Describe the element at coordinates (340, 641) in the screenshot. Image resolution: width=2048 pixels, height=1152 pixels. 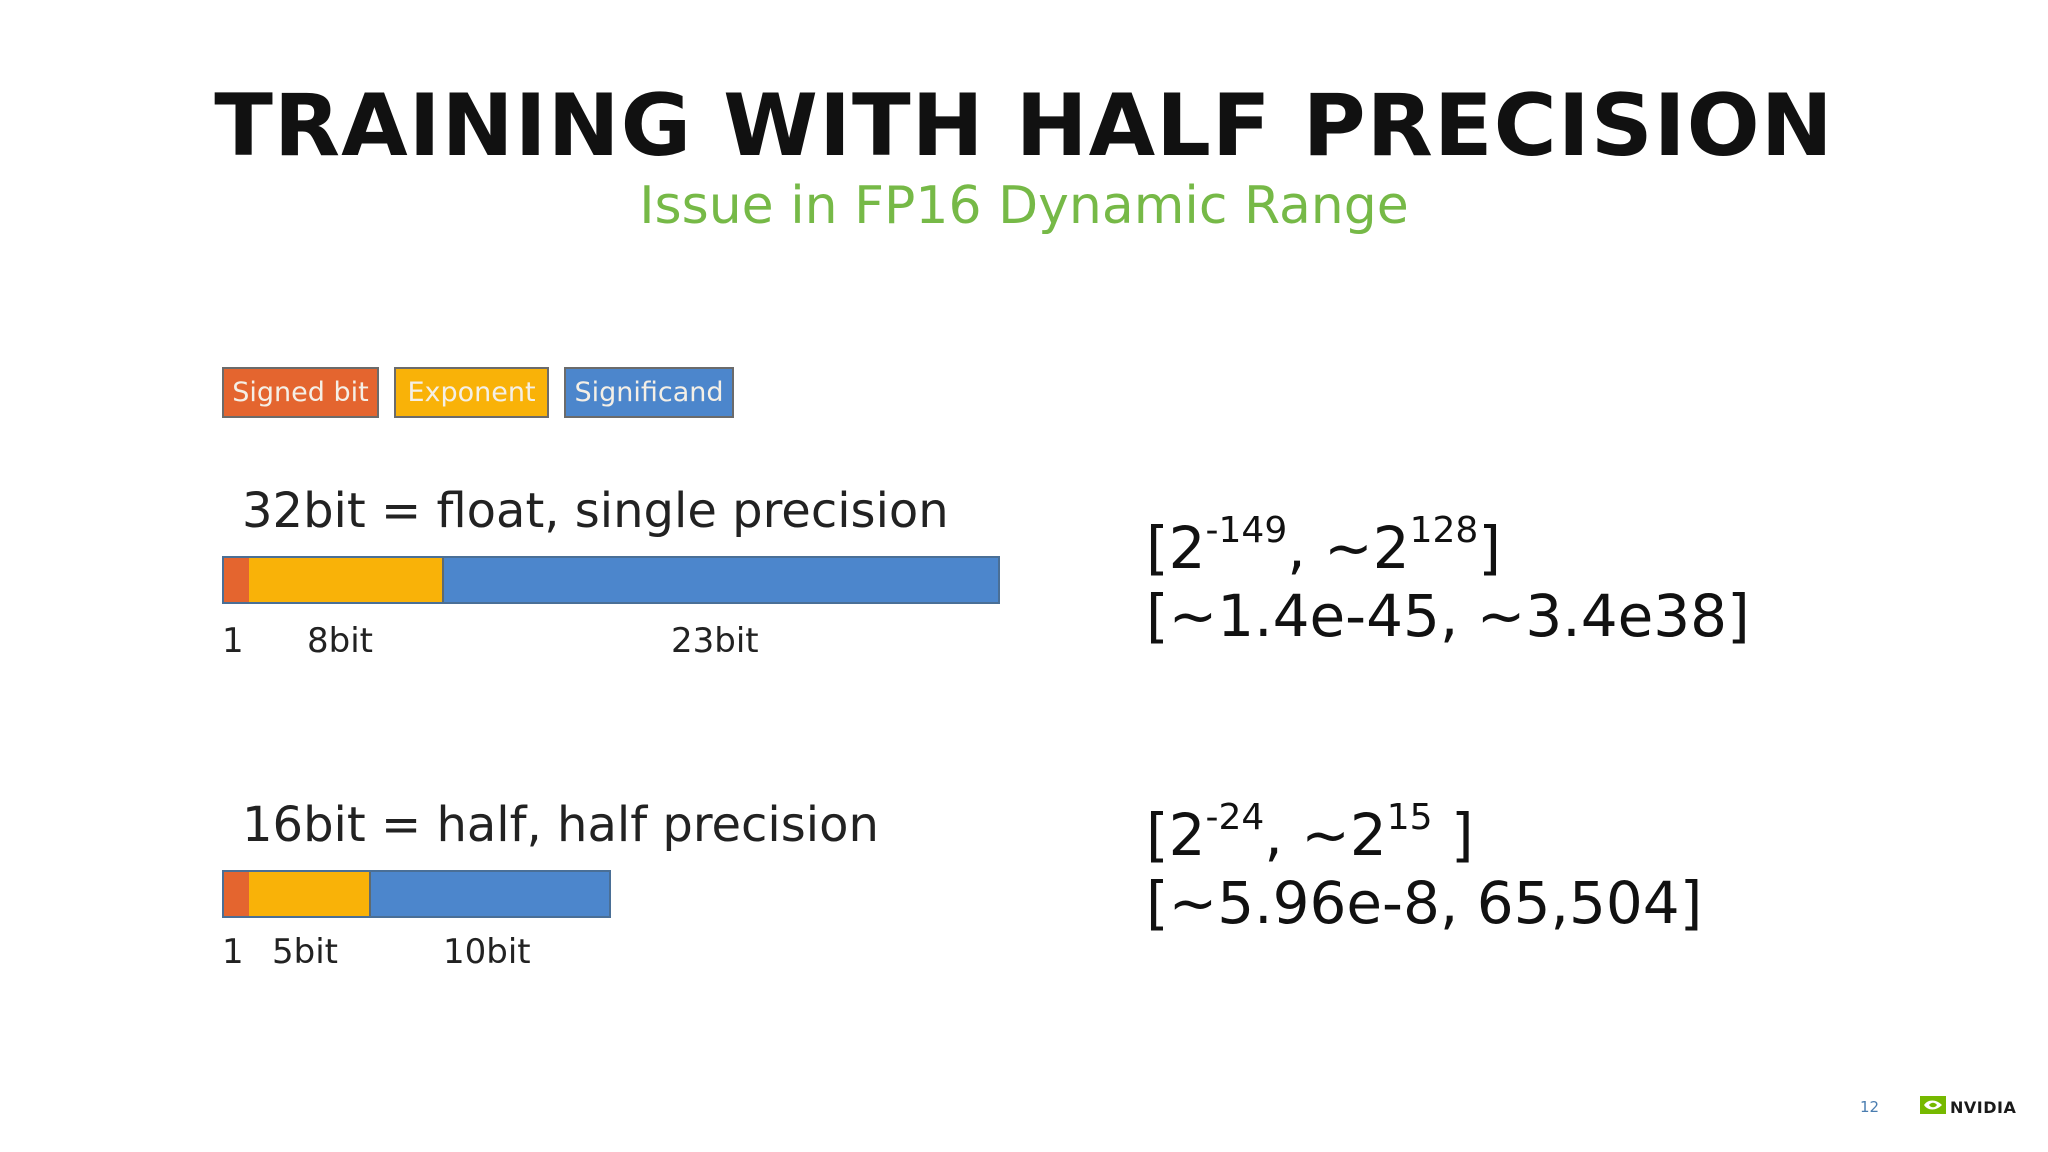
I see `fp32-exponent-bits-label: 8bit` at that location.